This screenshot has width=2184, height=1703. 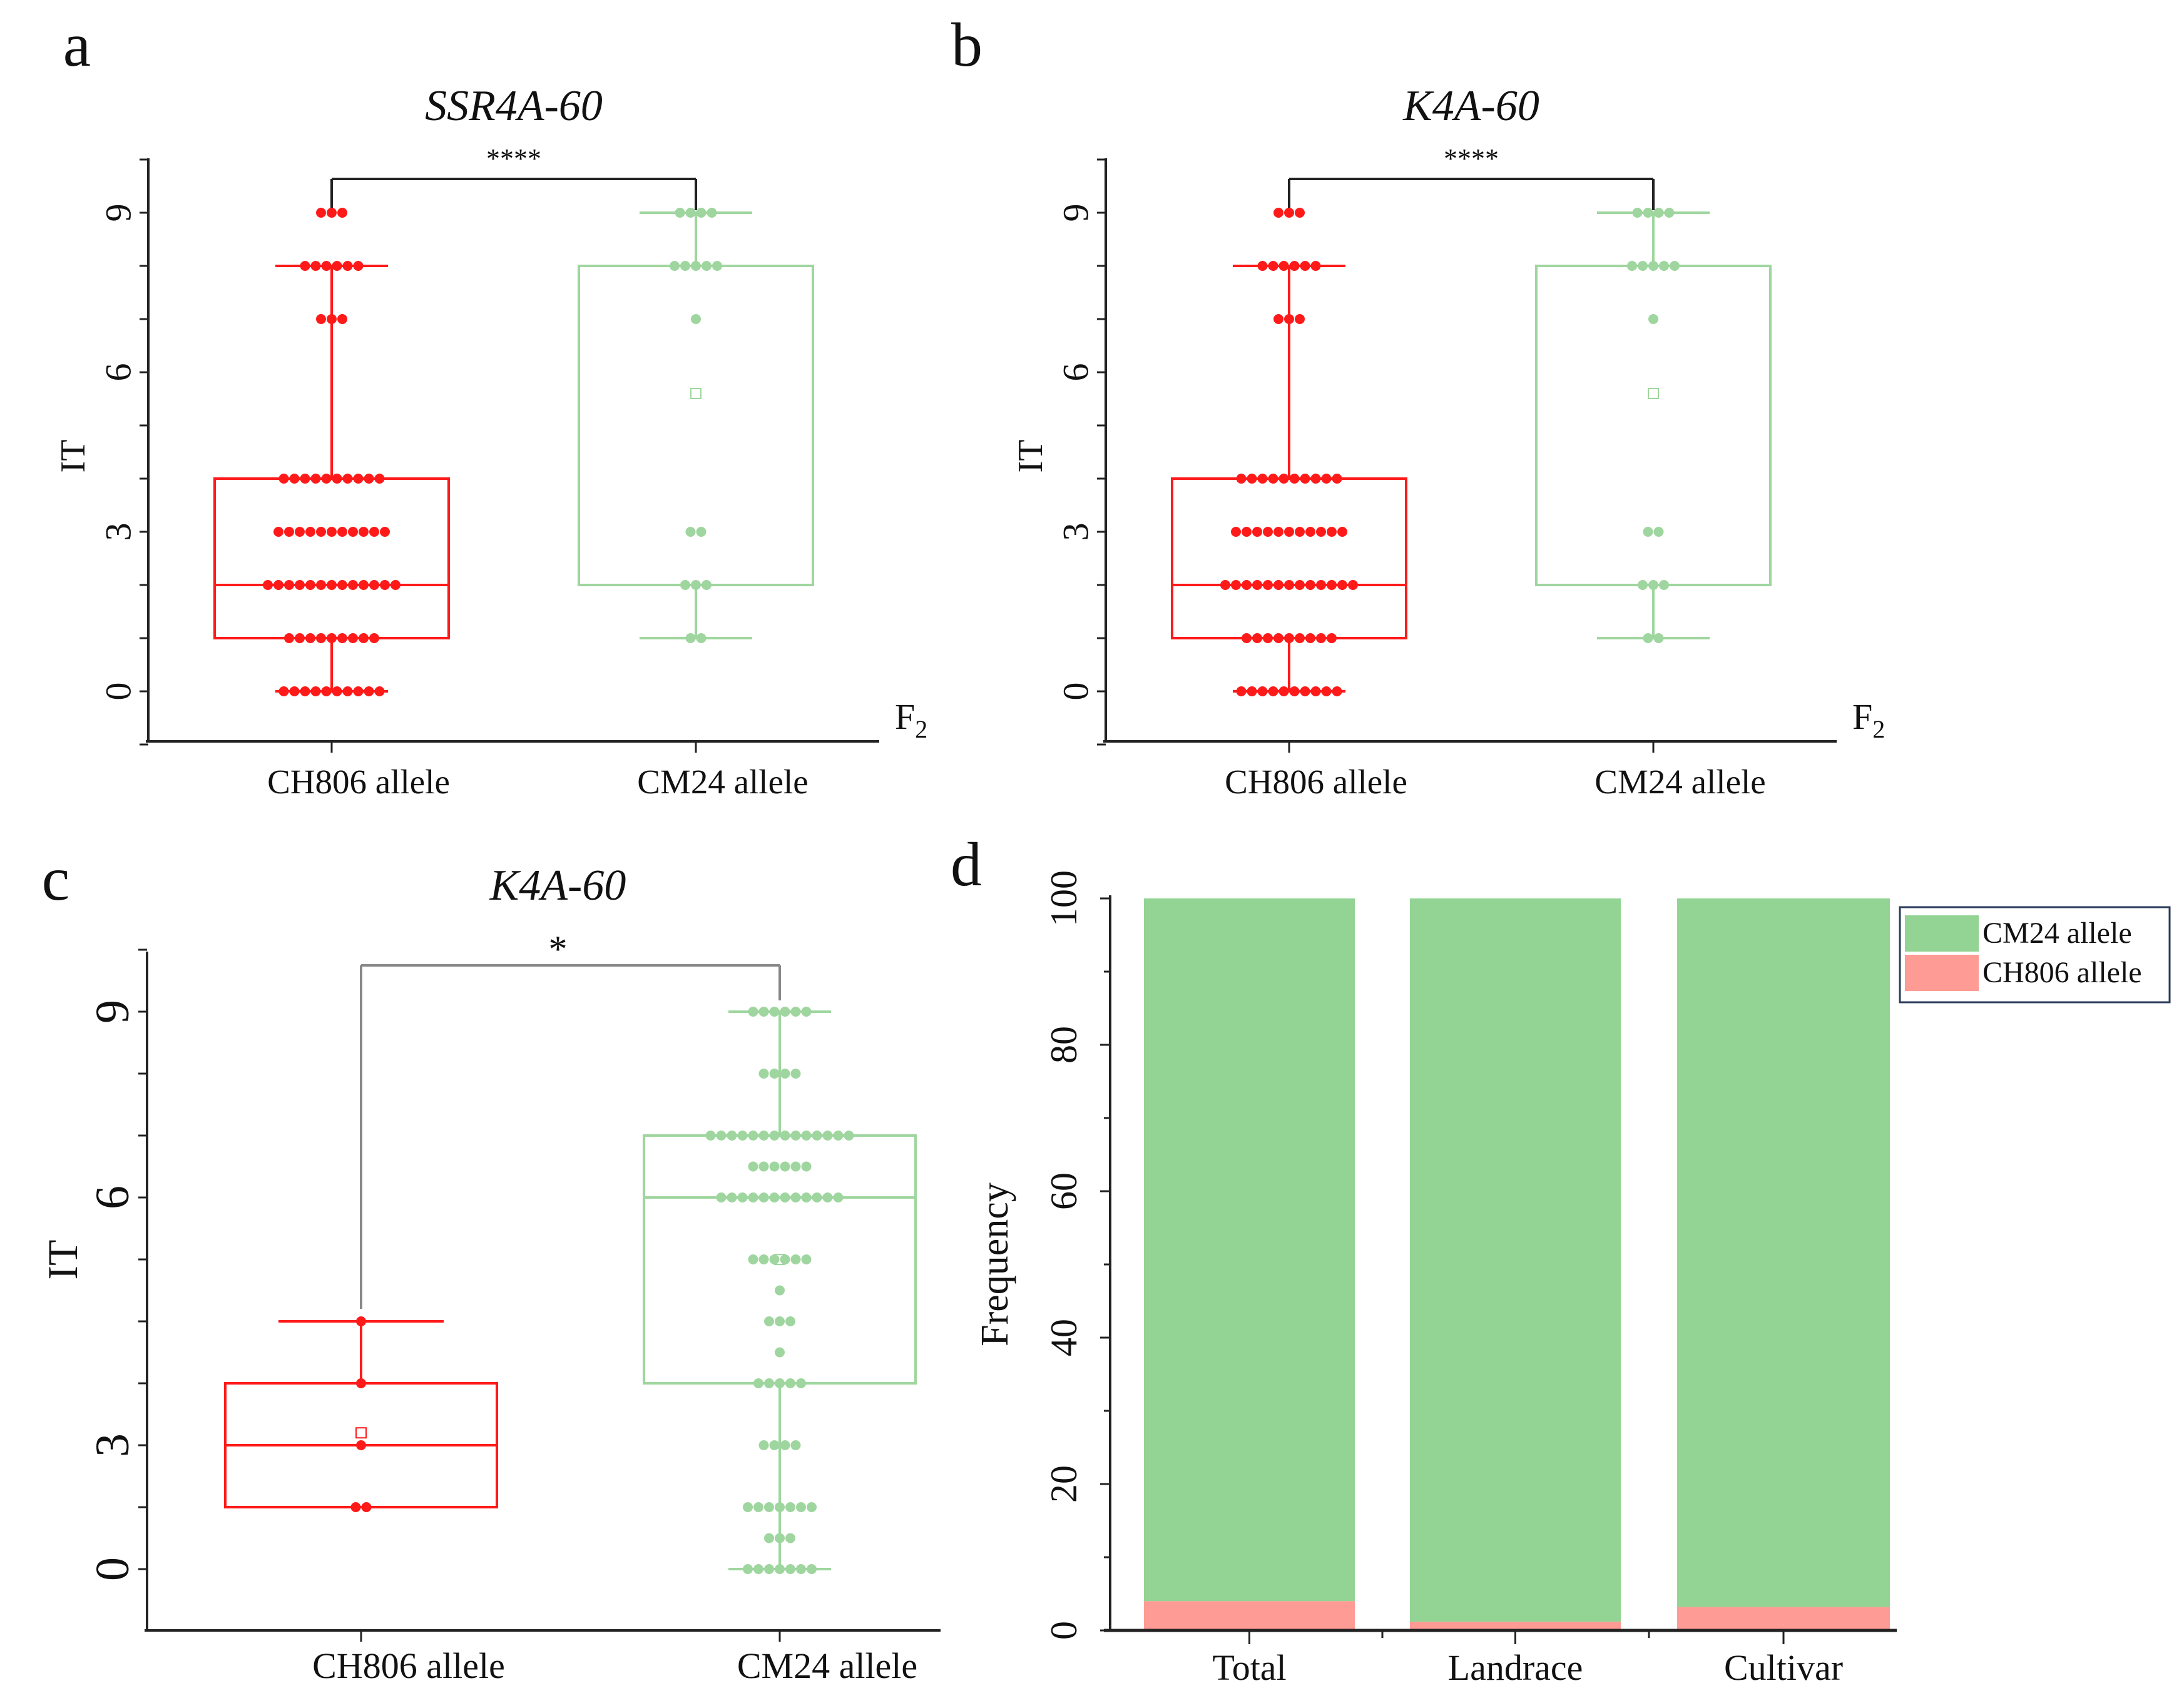 What do you see at coordinates (1064, 1484) in the screenshot?
I see `y-tick-label: 20` at bounding box center [1064, 1484].